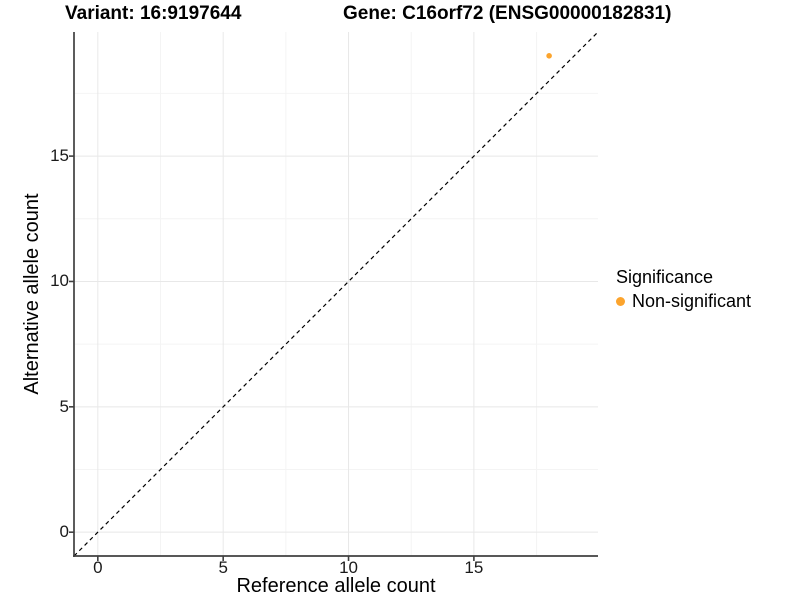 The image size is (800, 600). I want to click on x-tick-label: 5, so click(223, 567).